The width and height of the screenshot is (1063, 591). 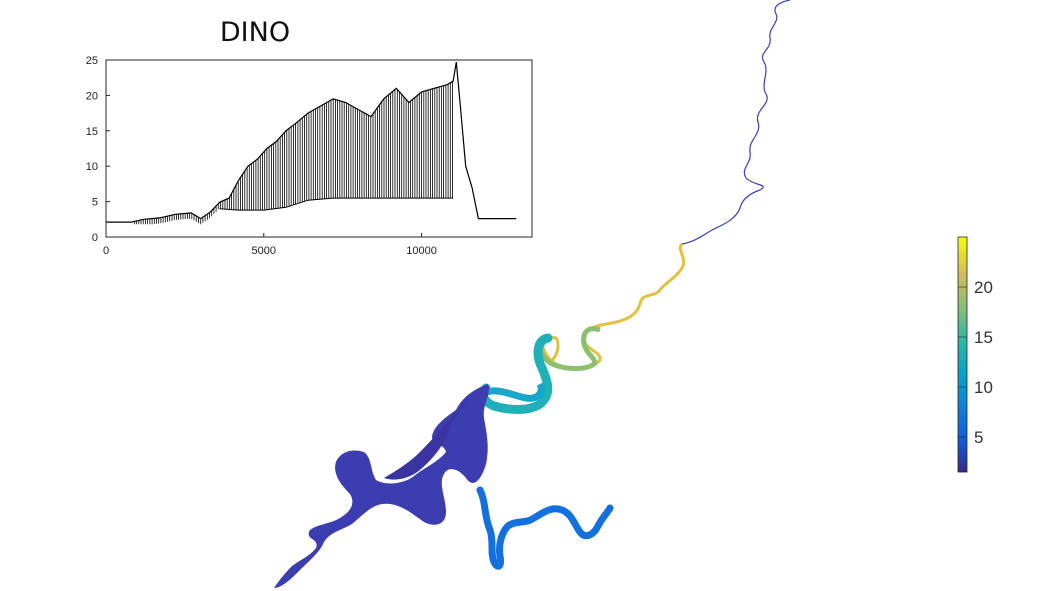 What do you see at coordinates (92, 132) in the screenshot?
I see `y-tick-label: 15` at bounding box center [92, 132].